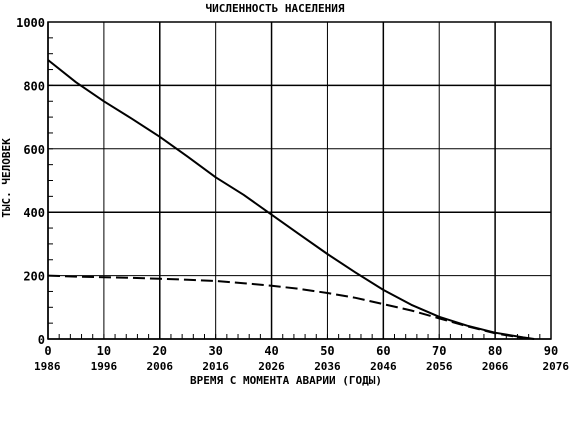  What do you see at coordinates (327, 351) in the screenshot?
I see `x-tick-label: 50` at bounding box center [327, 351].